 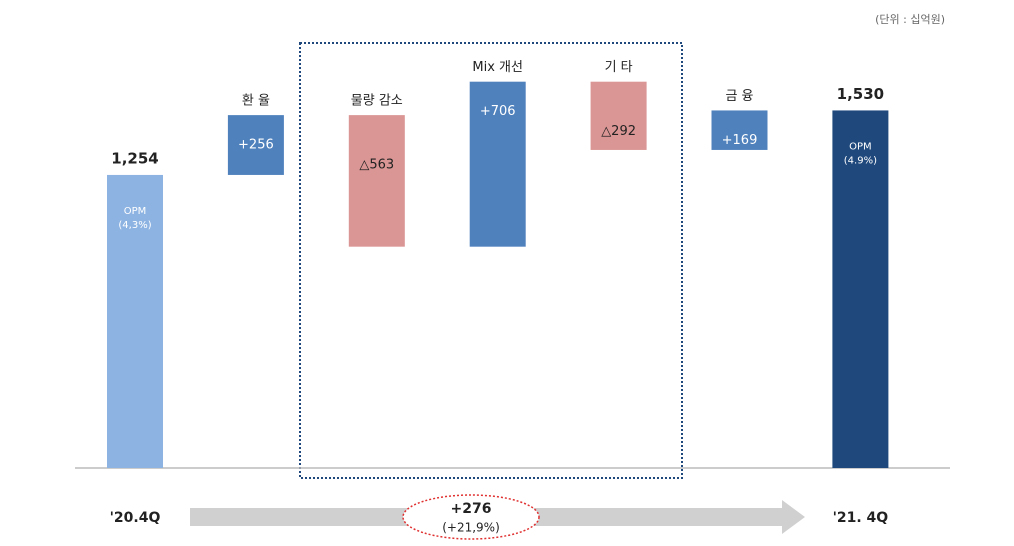 What do you see at coordinates (471, 509) in the screenshot?
I see `change-label: +276` at bounding box center [471, 509].